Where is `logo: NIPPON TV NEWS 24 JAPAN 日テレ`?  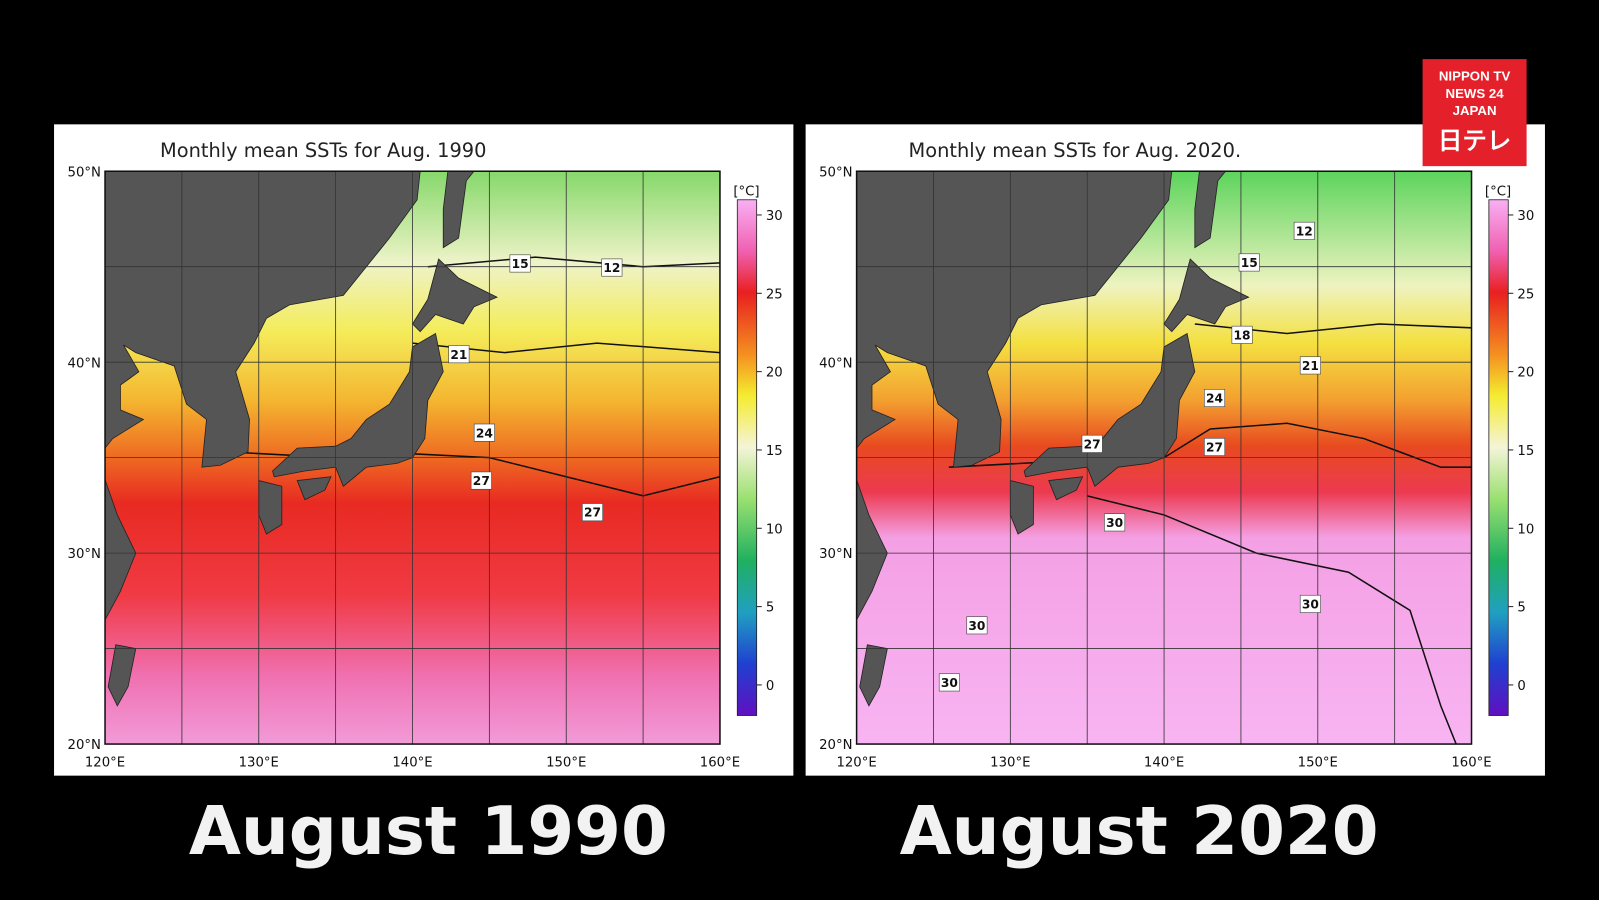 logo: NIPPON TV NEWS 24 JAPAN 日テレ is located at coordinates (1474, 113).